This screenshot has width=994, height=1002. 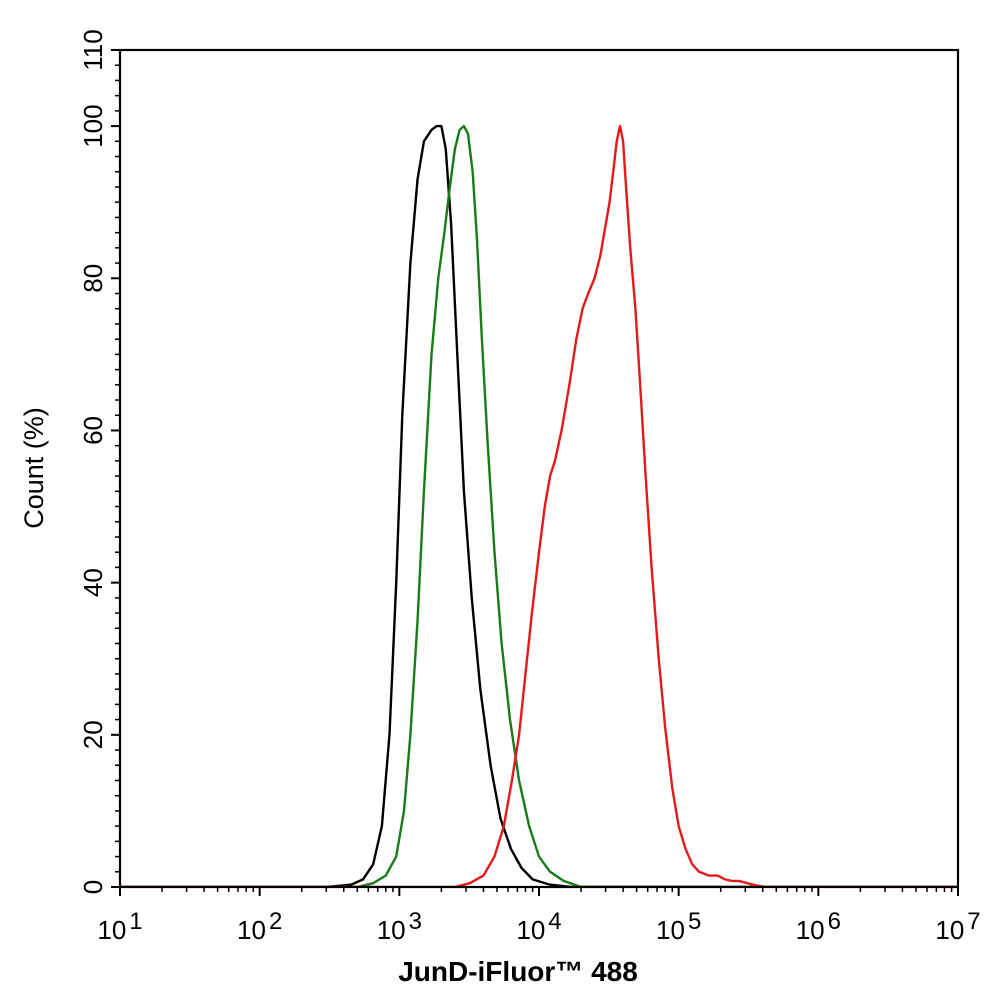 I want to click on y-axis-title: Count (%), so click(x=34, y=468).